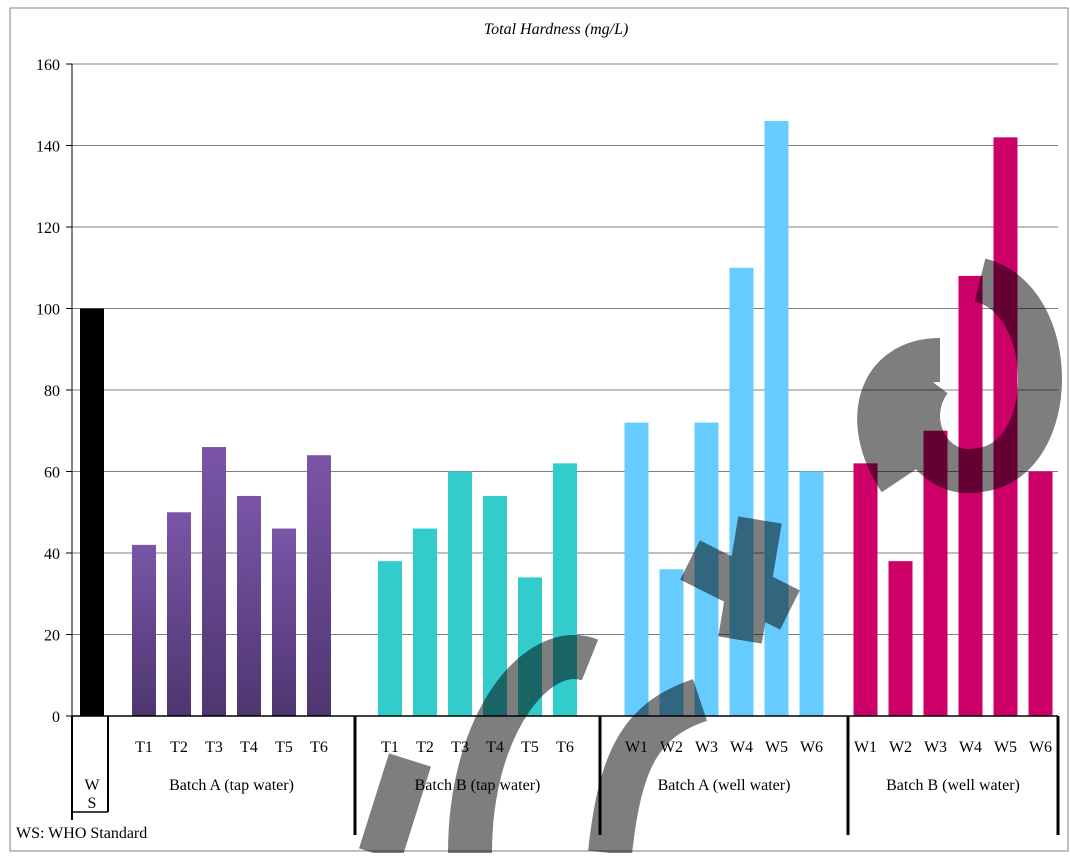  What do you see at coordinates (231, 785) in the screenshot?
I see `group-label: Batch A (tap water)` at bounding box center [231, 785].